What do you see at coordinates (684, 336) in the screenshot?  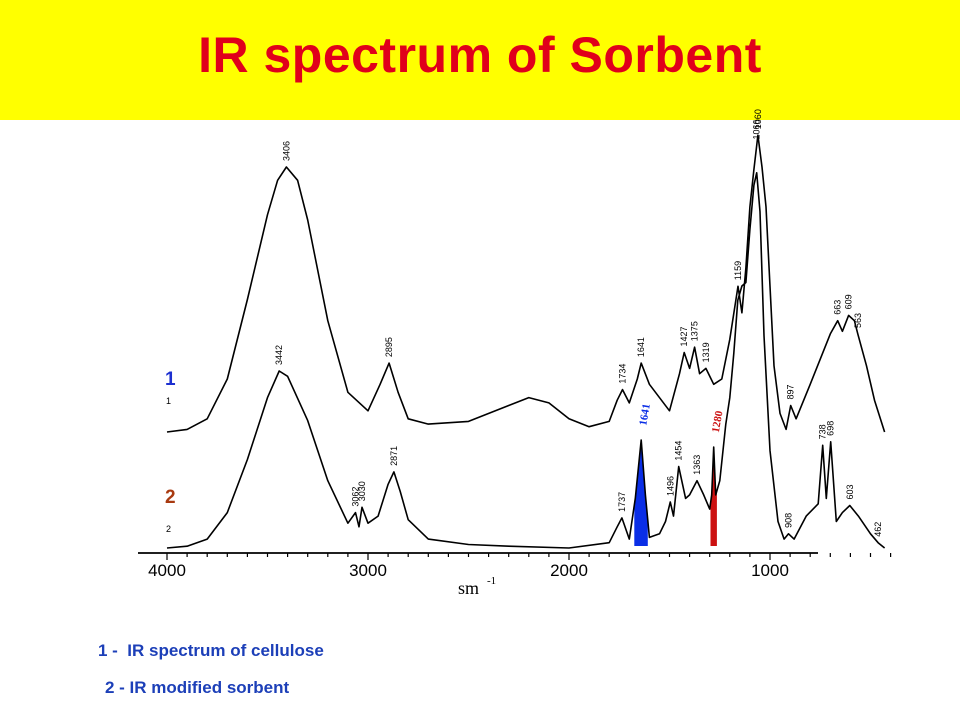 I see `peak-label-1-1427: 1427` at bounding box center [684, 336].